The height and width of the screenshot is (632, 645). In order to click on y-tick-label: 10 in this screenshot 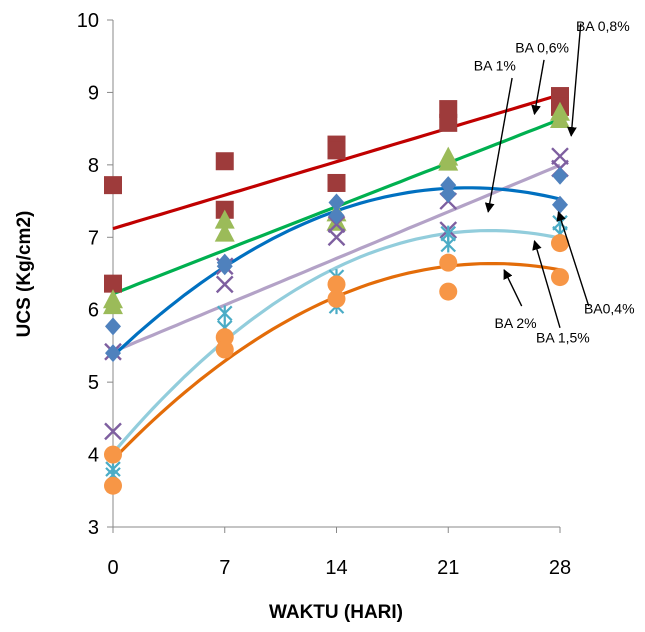, I will do `click(88, 21)`.